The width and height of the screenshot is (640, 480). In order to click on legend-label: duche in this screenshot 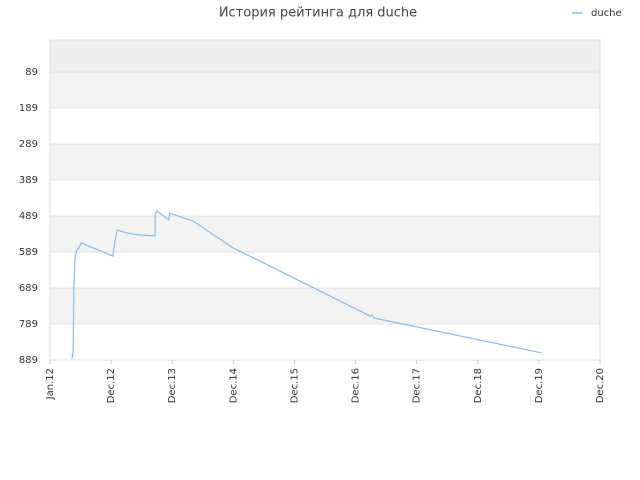, I will do `click(606, 13)`.